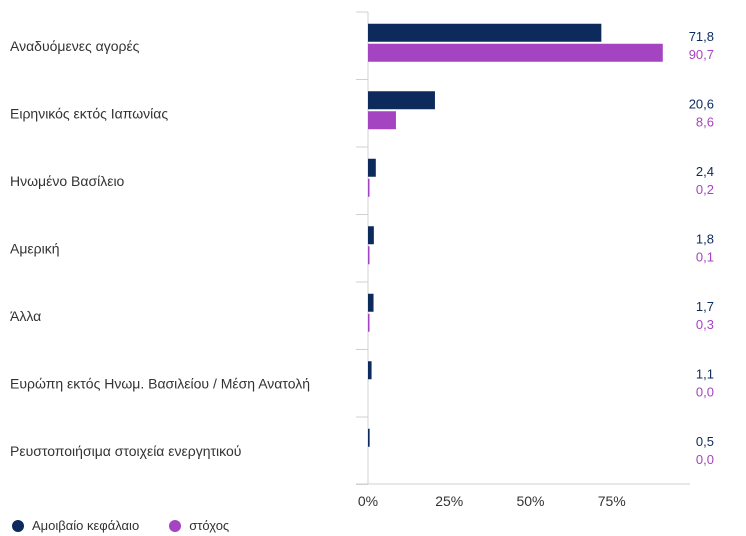  What do you see at coordinates (368, 501) in the screenshot?
I see `x-tick-label: 0%` at bounding box center [368, 501].